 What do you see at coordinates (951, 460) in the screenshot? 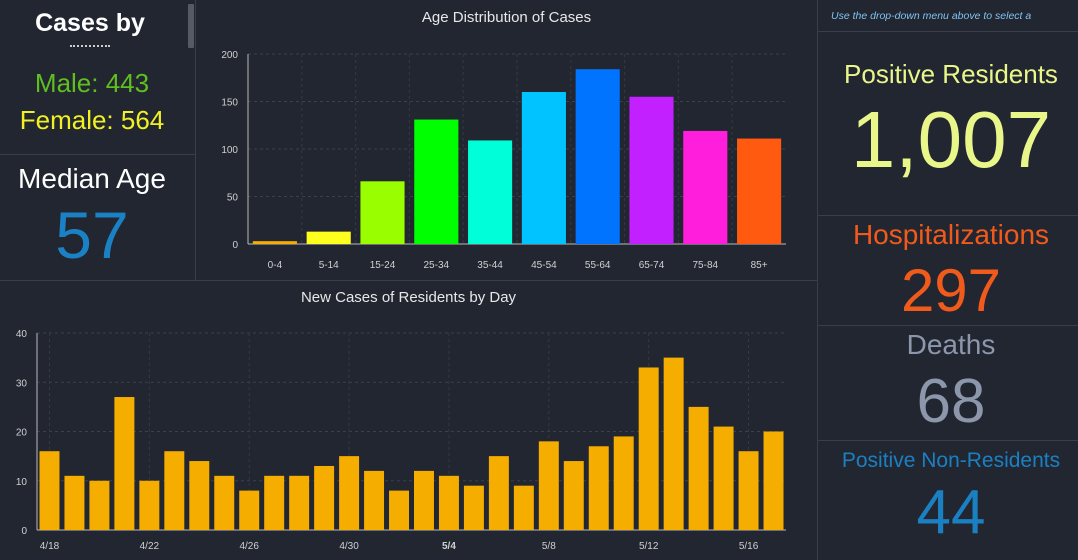
I see `nonresidents-label: Positive Non-Residents` at bounding box center [951, 460].